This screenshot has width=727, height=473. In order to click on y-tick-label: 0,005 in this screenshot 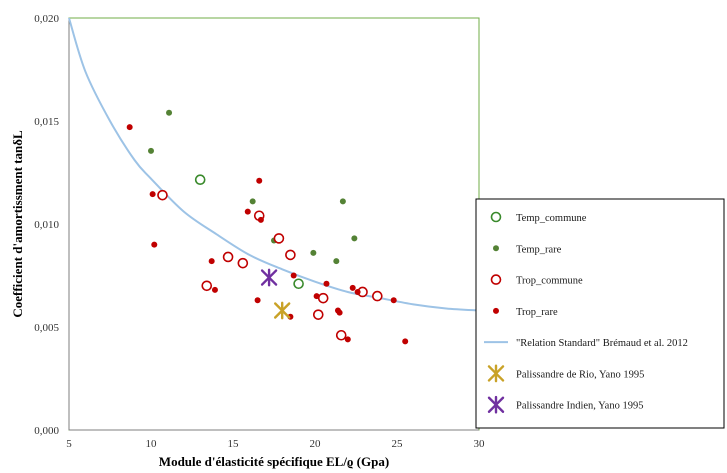, I will do `click(46, 328)`.